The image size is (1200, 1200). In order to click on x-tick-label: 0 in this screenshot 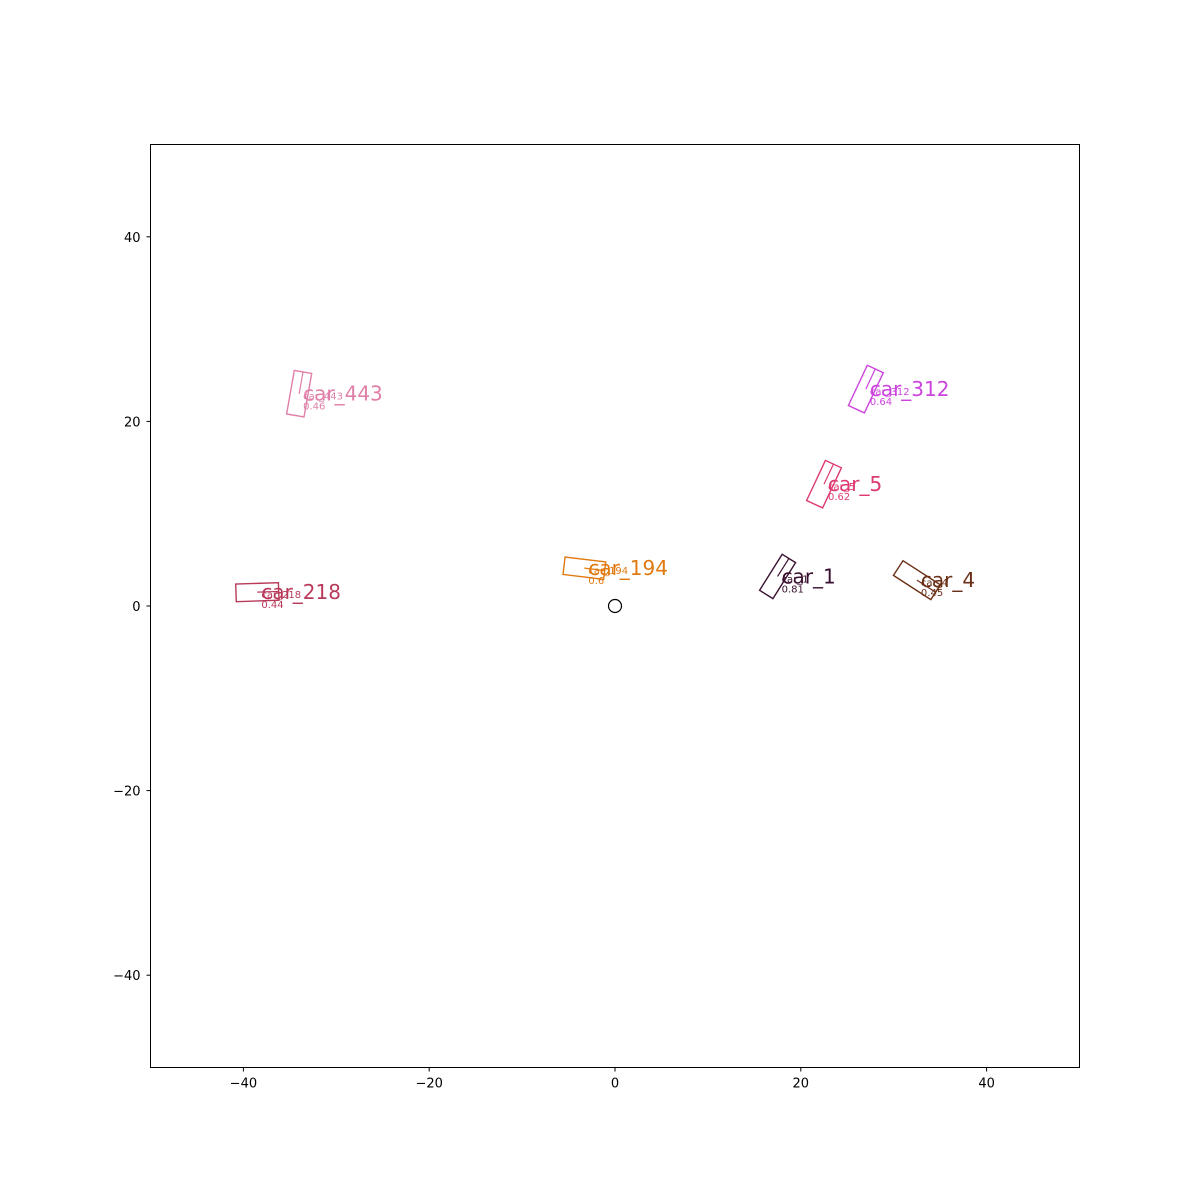, I will do `click(615, 1084)`.